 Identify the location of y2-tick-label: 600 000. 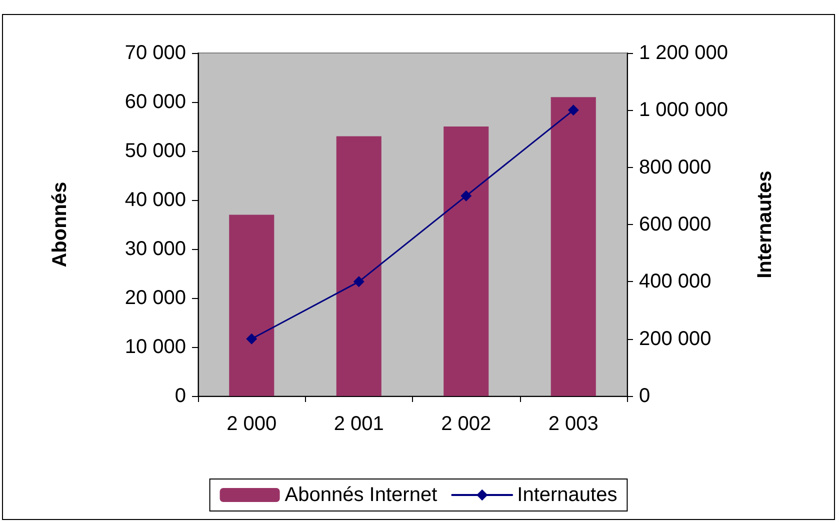
(675, 225).